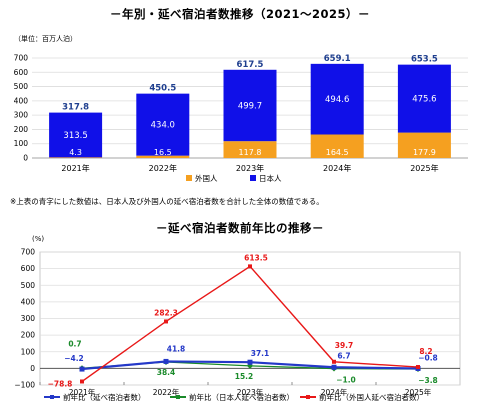  What do you see at coordinates (428, 358) in the screenshot?
I see `data-label-total: −0.8` at bounding box center [428, 358].